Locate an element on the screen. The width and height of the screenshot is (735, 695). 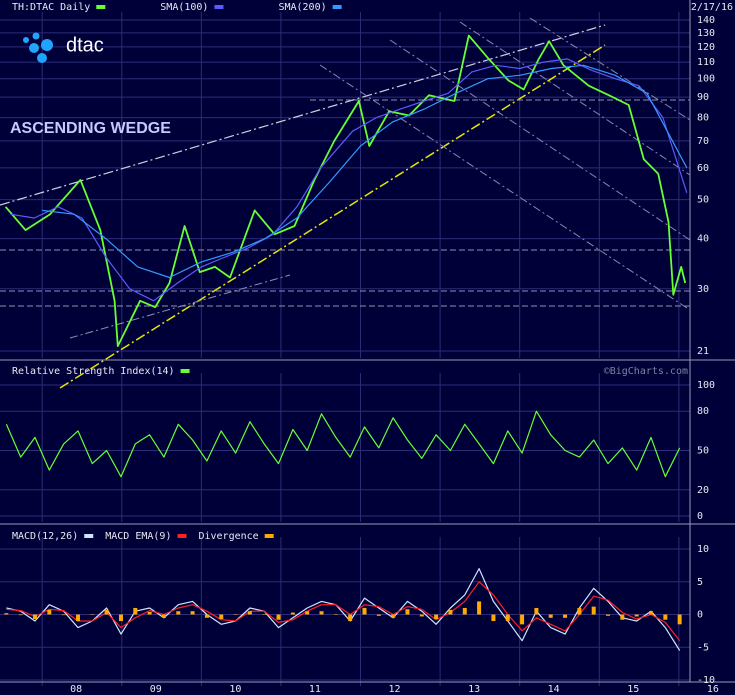
y-tick-label: 120 is located at coordinates (706, 47).